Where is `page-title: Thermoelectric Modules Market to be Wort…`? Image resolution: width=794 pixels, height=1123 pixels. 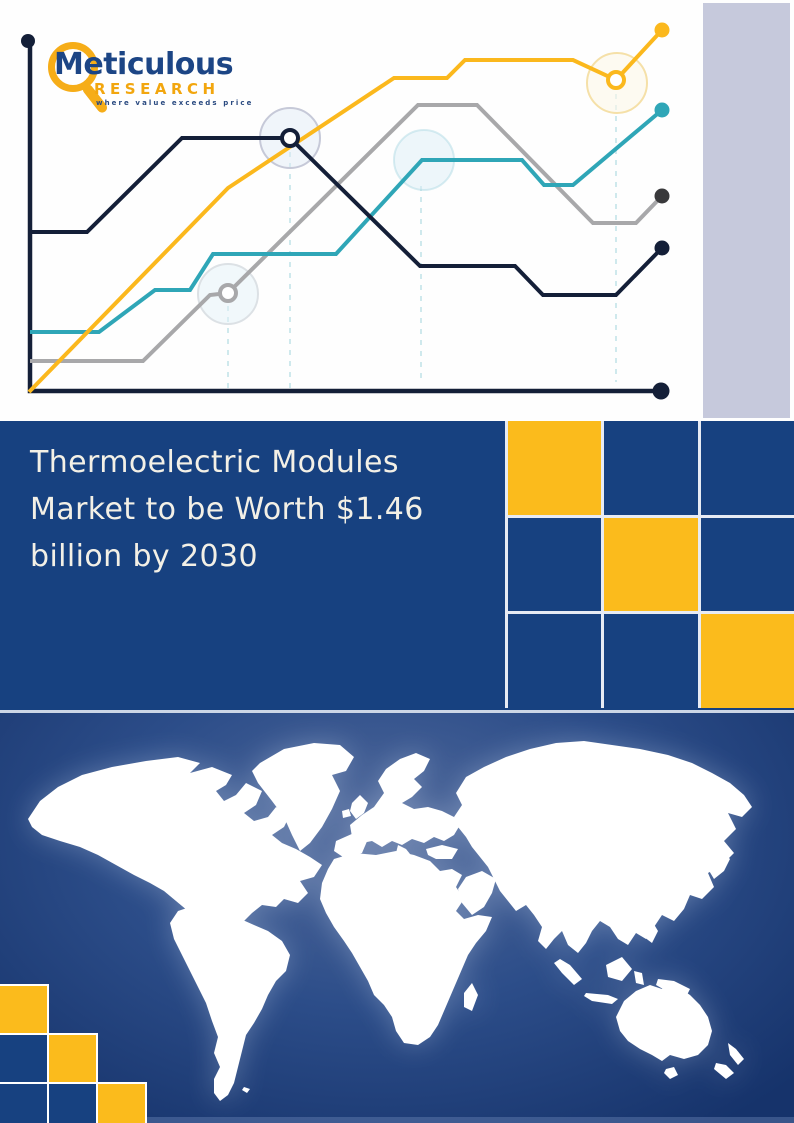
page-title: Thermoelectric Modules Market to be Wort… is located at coordinates (227, 509).